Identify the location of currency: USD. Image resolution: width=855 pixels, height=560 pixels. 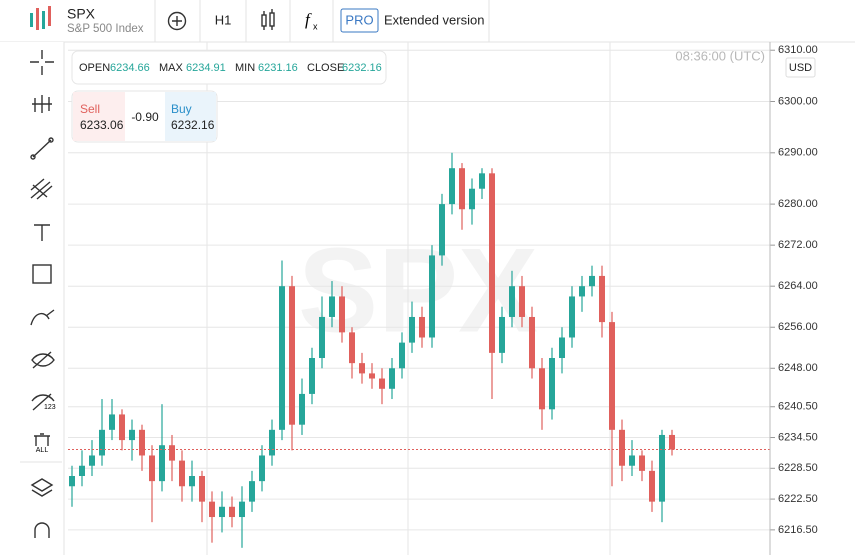
(800, 68).